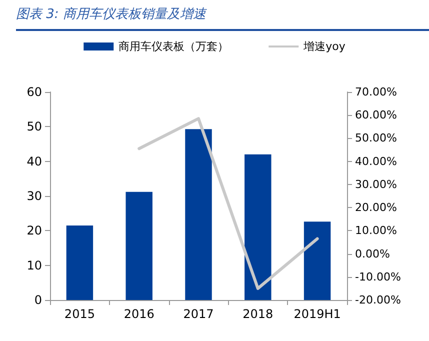 This screenshot has width=429, height=341. Describe the element at coordinates (34, 161) in the screenshot. I see `y-tick-label: 40` at that location.